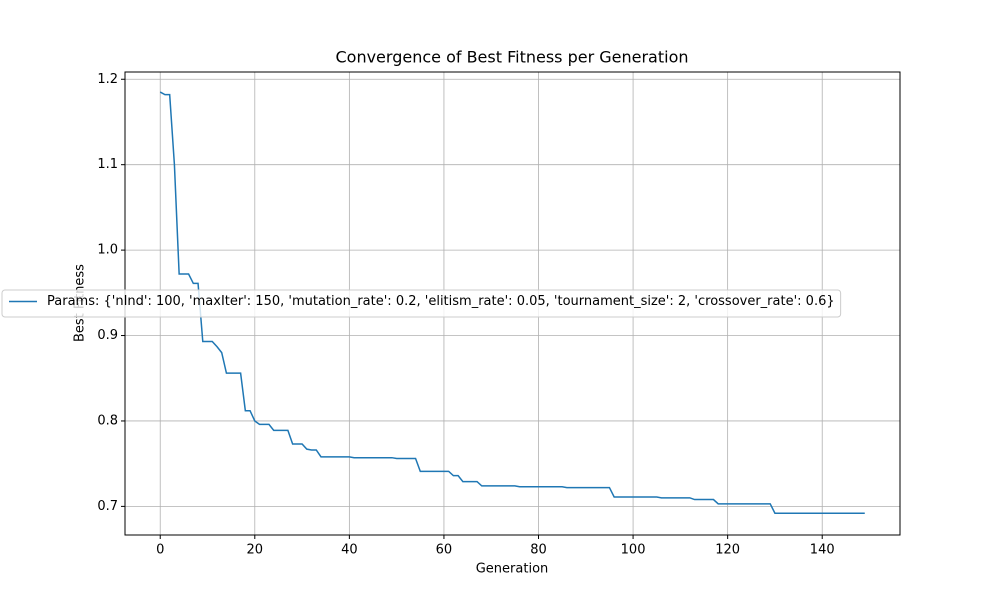 Image resolution: width=1000 pixels, height=600 pixels. I want to click on legend-box, so click(421, 303).